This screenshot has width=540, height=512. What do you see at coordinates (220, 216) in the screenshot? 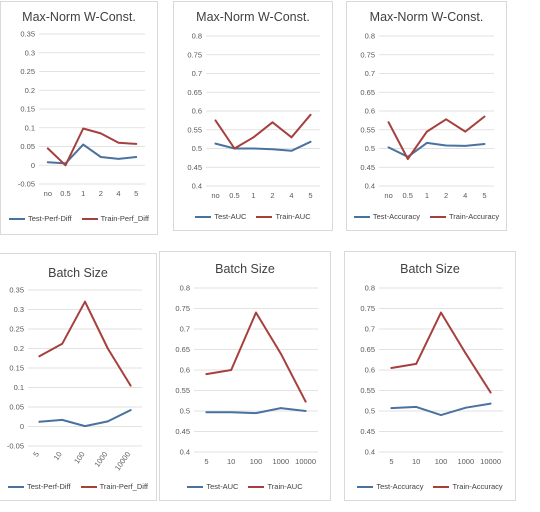
I see `legend-item: Test-AUC` at bounding box center [220, 216].